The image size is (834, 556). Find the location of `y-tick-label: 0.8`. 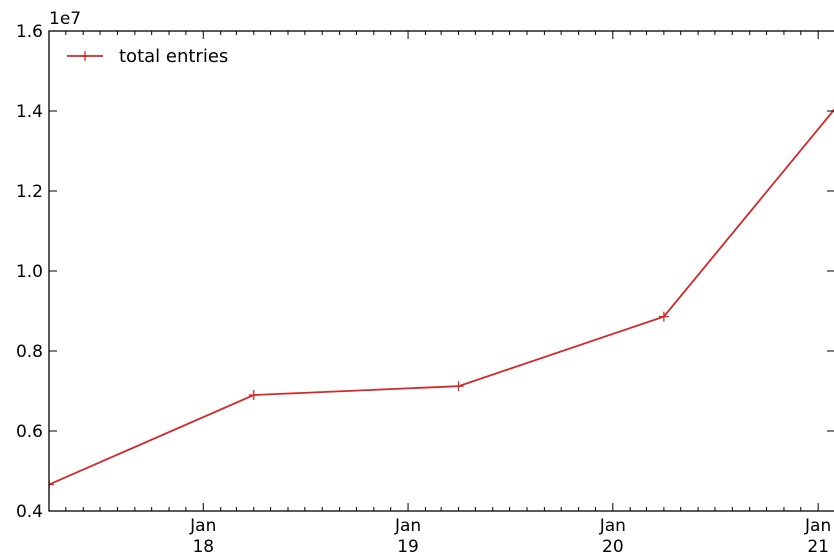

y-tick-label: 0.8 is located at coordinates (29, 352).